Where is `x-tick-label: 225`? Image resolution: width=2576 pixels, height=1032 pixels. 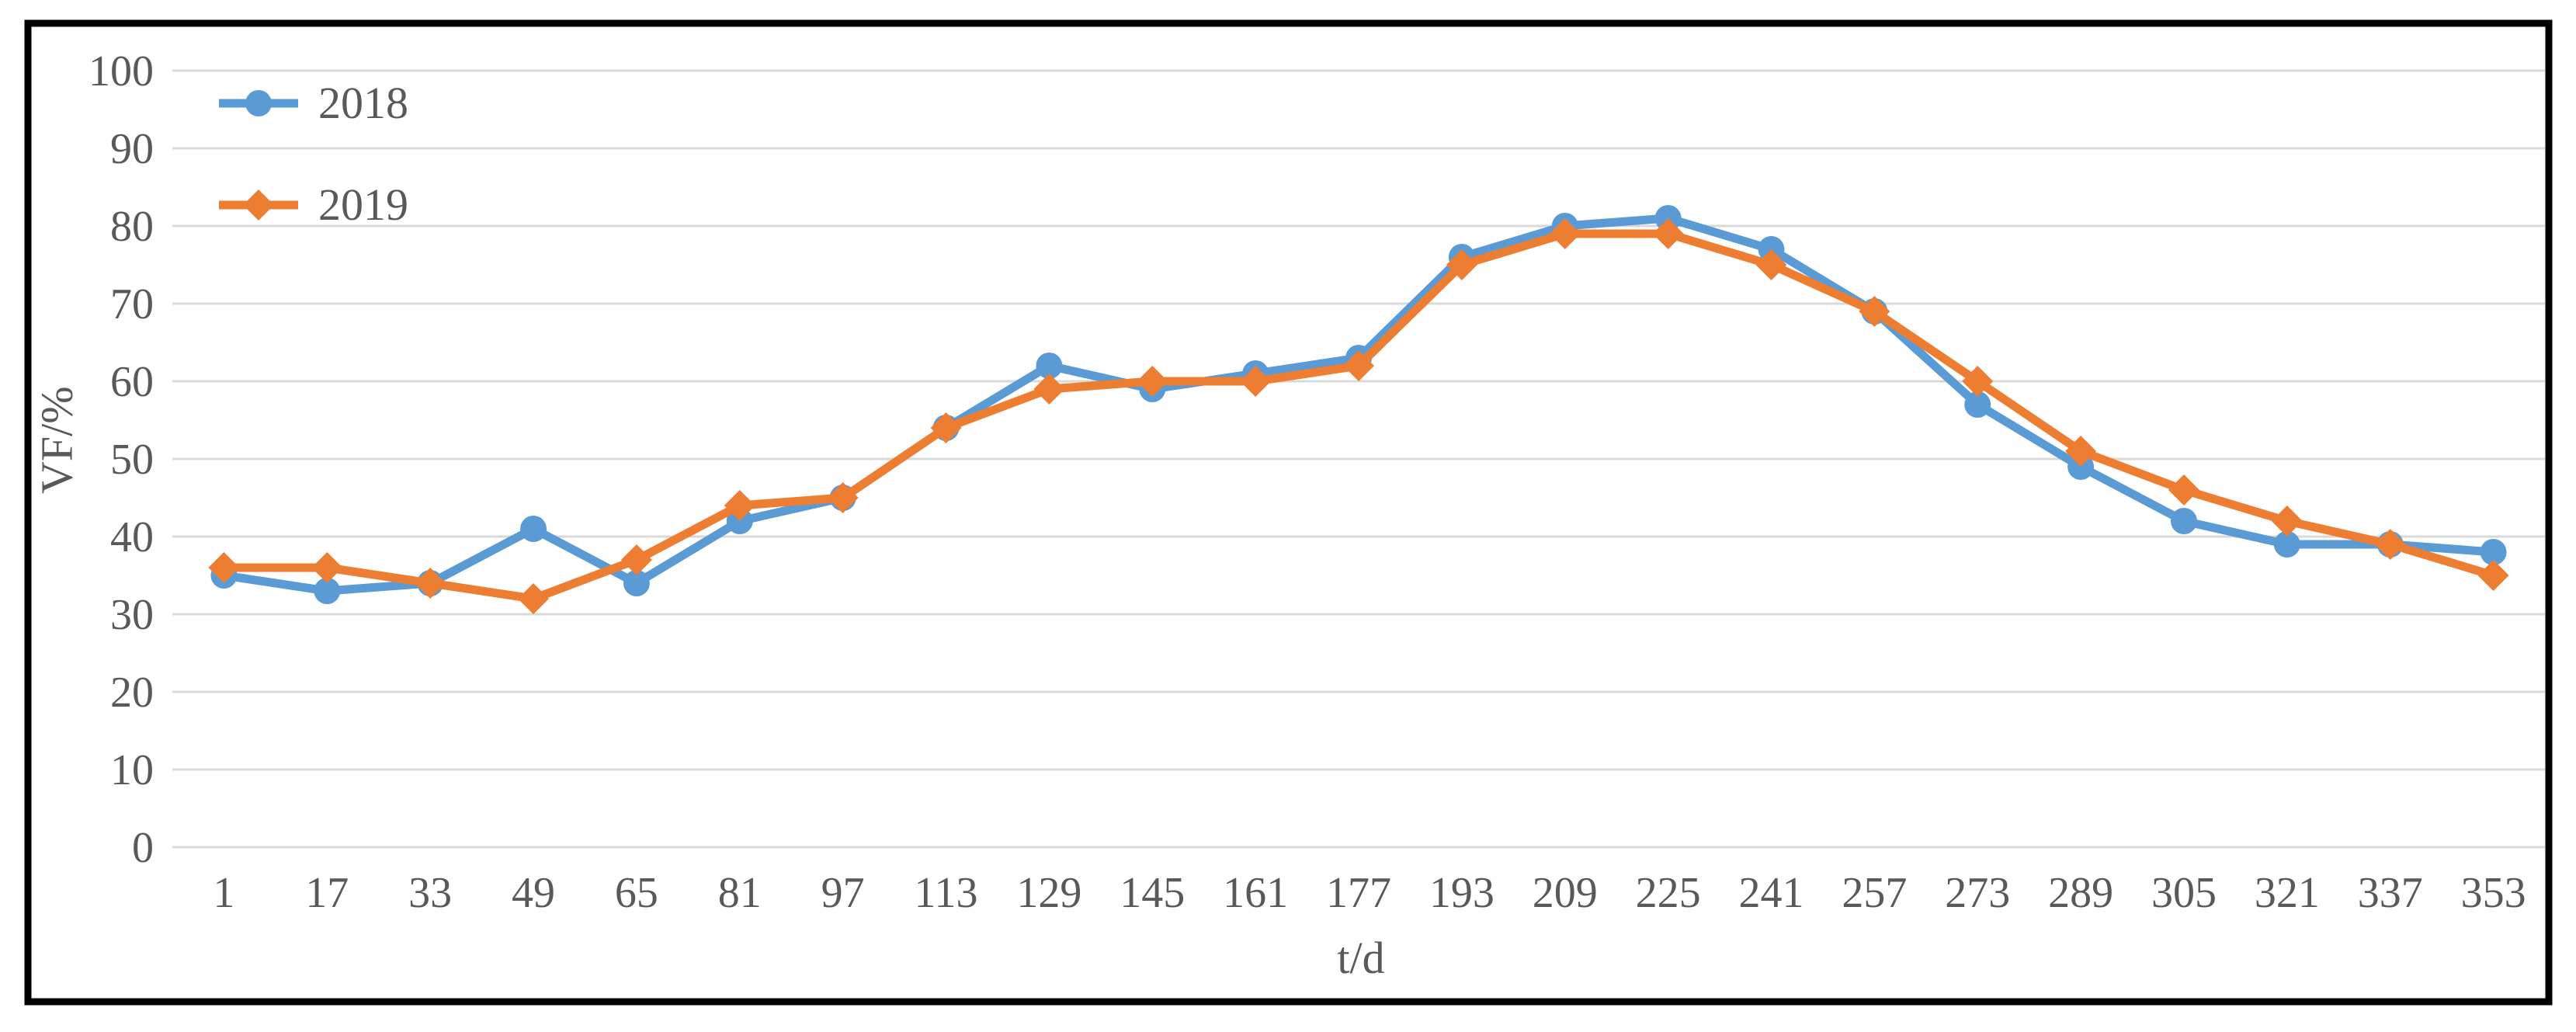
x-tick-label: 225 is located at coordinates (1668, 893).